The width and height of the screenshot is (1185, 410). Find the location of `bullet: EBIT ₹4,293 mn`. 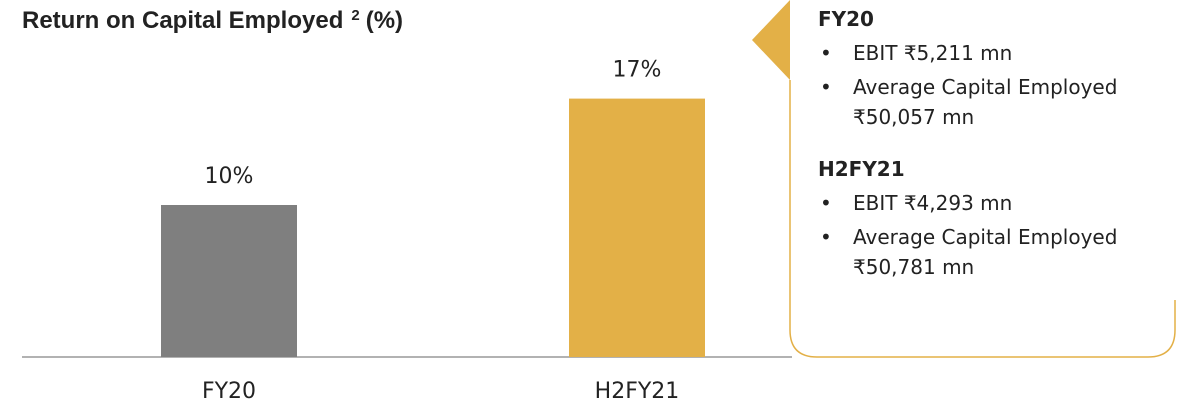

bullet: EBIT ₹4,293 mn is located at coordinates (988, 203).